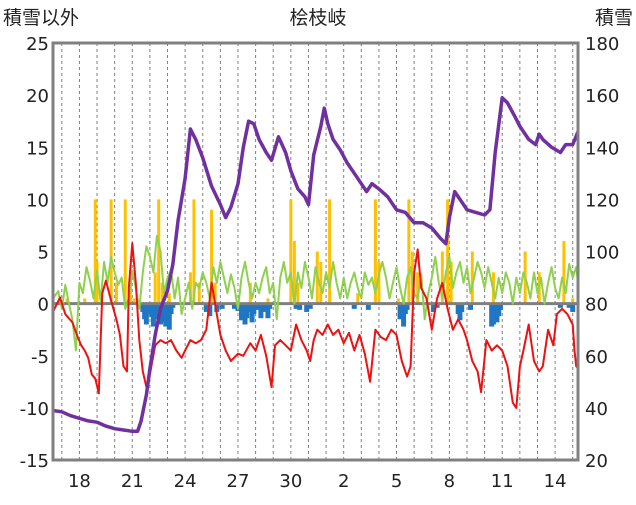  Describe the element at coordinates (238, 481) in the screenshot. I see `x-tick-label: 27` at that location.